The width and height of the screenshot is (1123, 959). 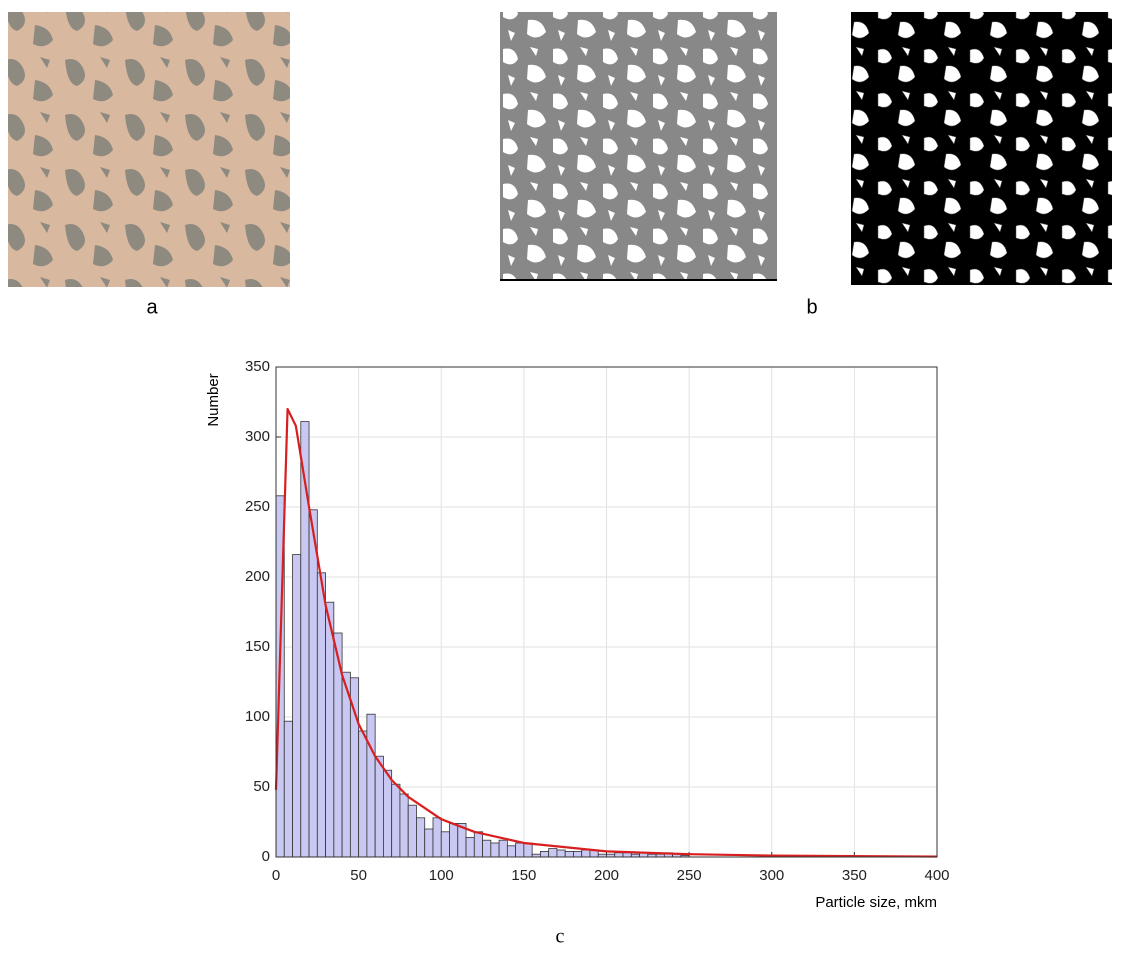 I want to click on x-tick-label: 250, so click(x=689, y=875).